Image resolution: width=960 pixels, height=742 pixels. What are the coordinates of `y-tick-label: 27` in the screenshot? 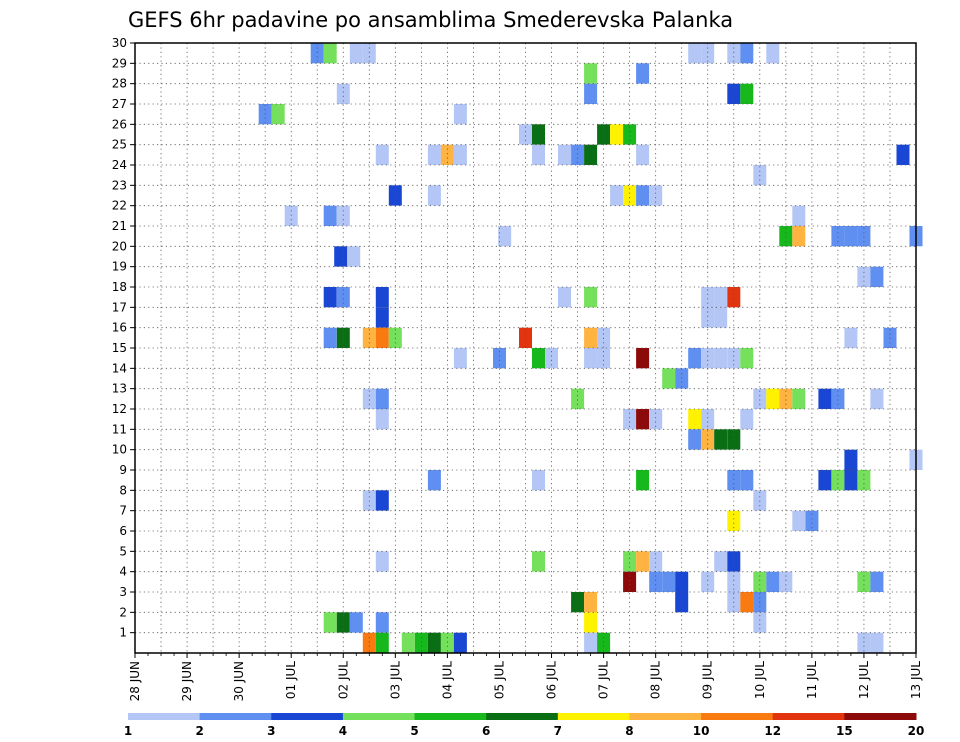 It's located at (119, 104).